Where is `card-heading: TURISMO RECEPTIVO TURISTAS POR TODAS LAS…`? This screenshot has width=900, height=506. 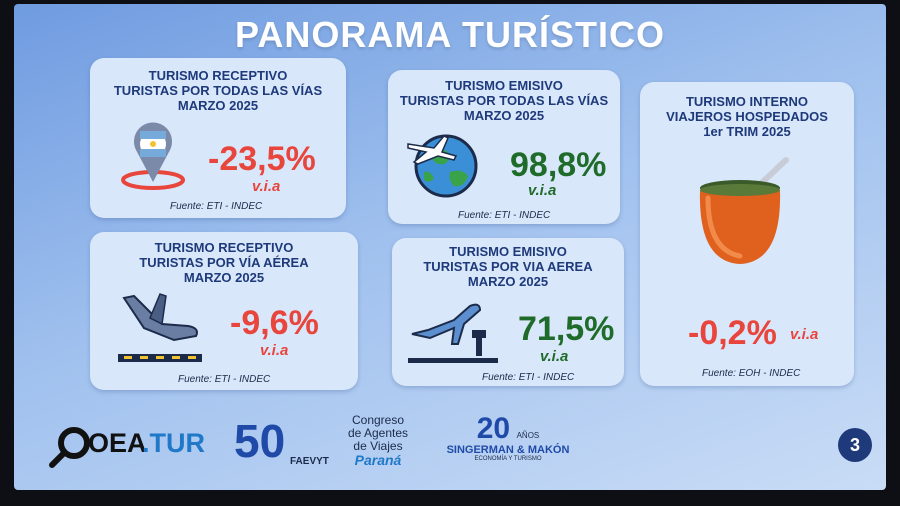
card-heading: TURISMO RECEPTIVO TURISTAS POR TODAS LAS… is located at coordinates (218, 90).